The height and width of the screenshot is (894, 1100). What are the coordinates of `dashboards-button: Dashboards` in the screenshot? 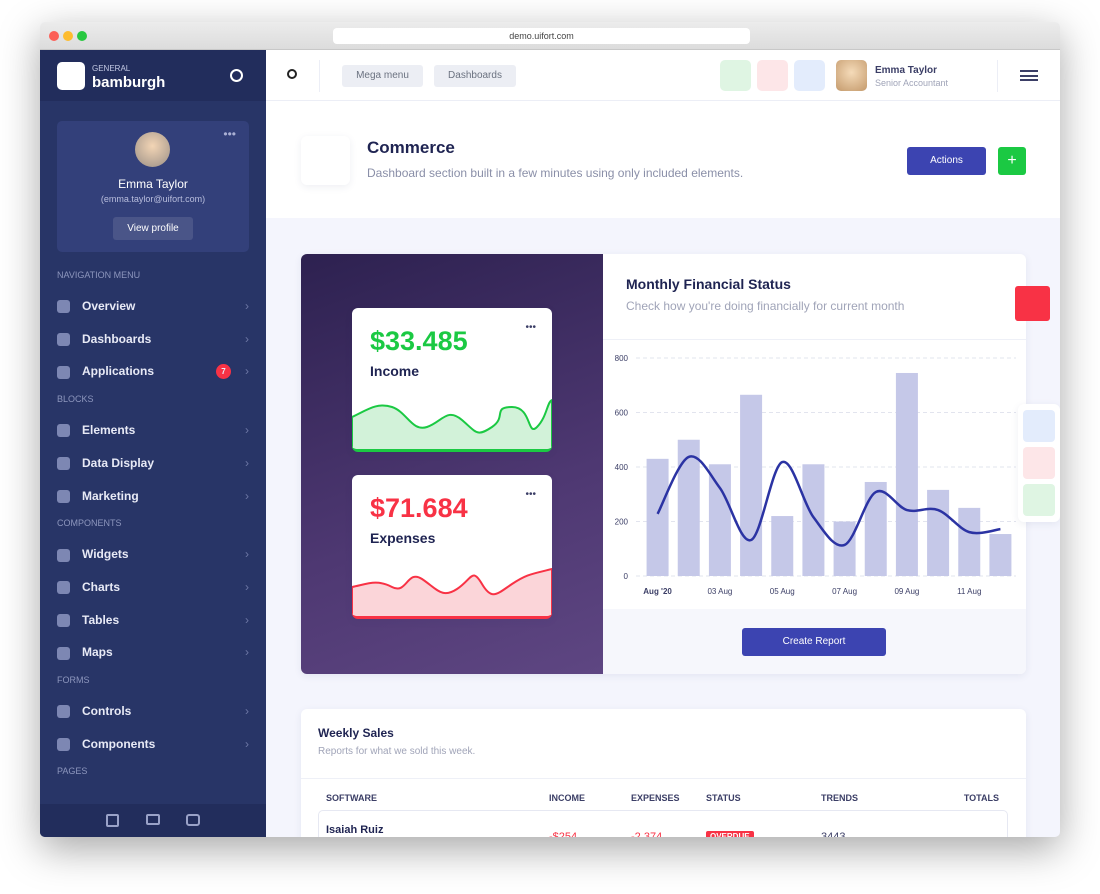 It's located at (475, 76).